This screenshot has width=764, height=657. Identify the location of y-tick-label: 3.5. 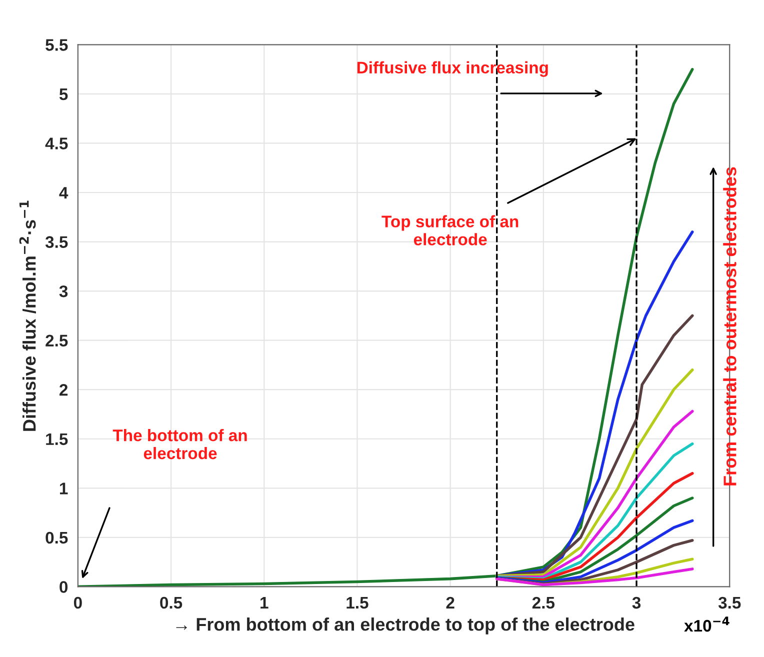
(56, 242).